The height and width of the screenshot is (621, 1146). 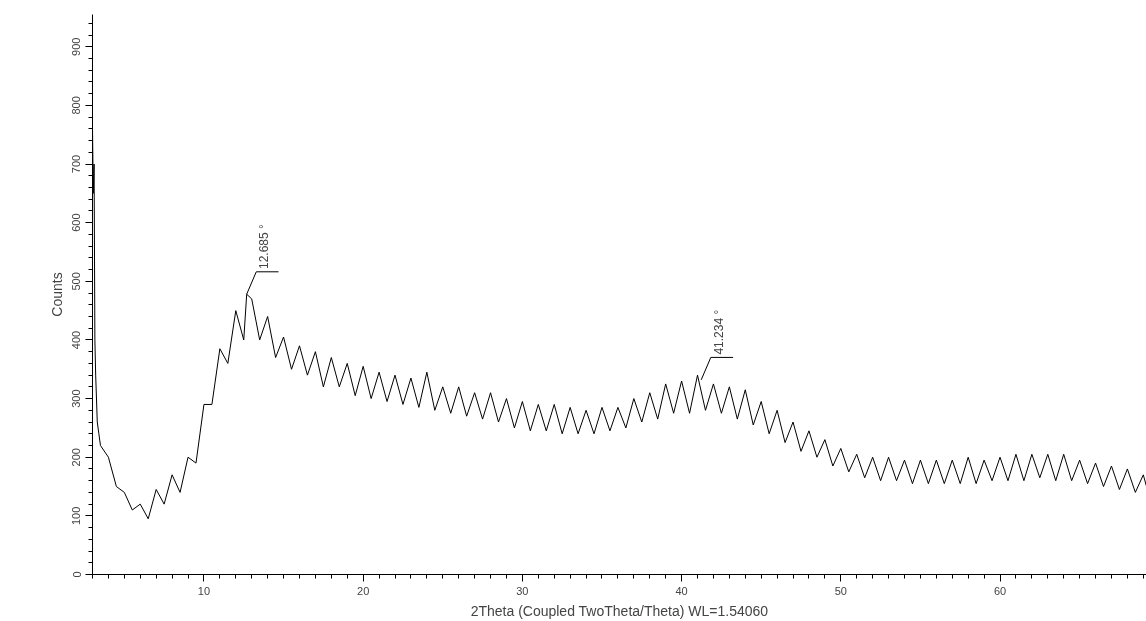 I want to click on x-tick-label: 30, so click(x=522, y=590).